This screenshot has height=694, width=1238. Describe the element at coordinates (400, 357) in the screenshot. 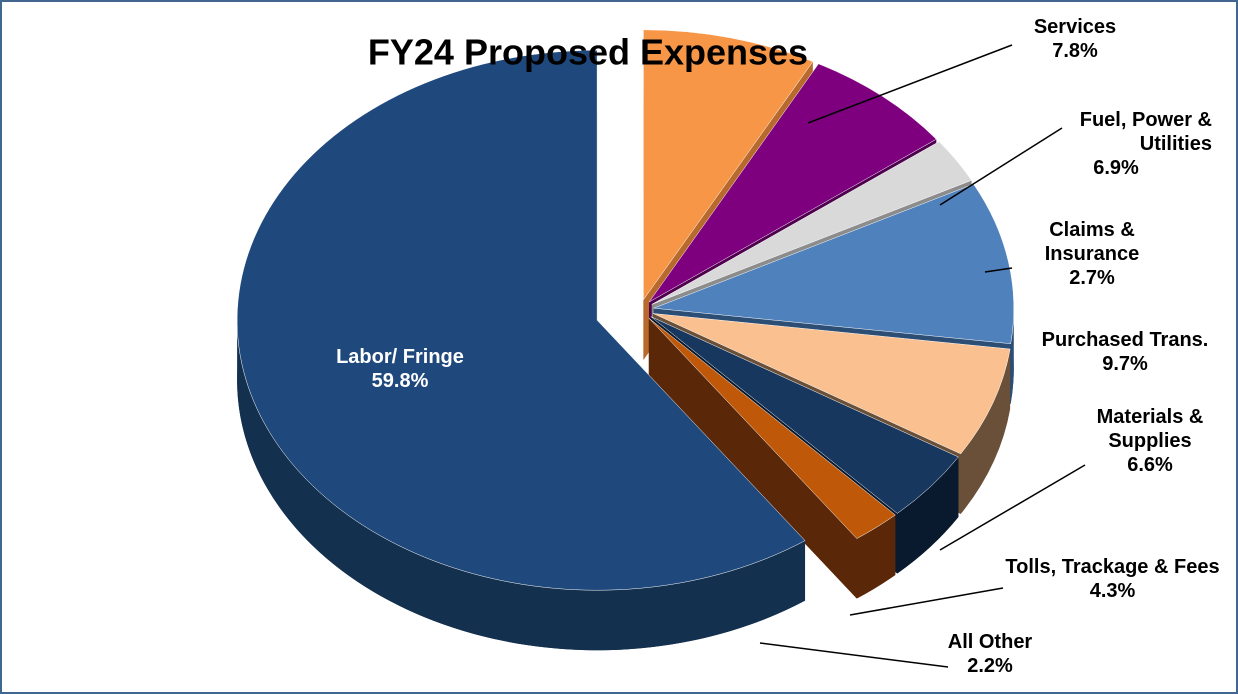

I see `category-label: Labor/ Fringe` at that location.